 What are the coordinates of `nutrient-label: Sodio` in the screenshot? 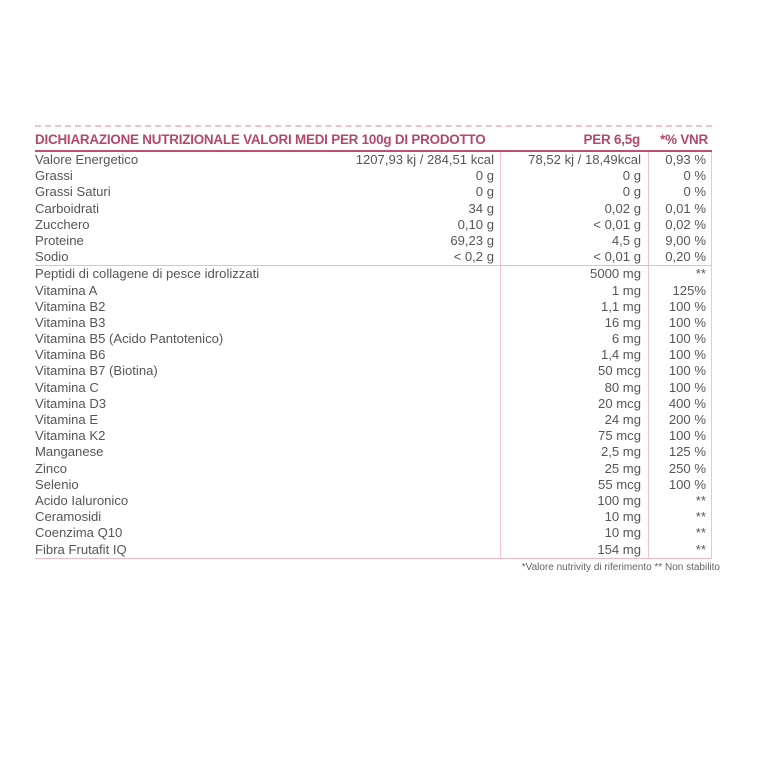 It's located at (52, 257).